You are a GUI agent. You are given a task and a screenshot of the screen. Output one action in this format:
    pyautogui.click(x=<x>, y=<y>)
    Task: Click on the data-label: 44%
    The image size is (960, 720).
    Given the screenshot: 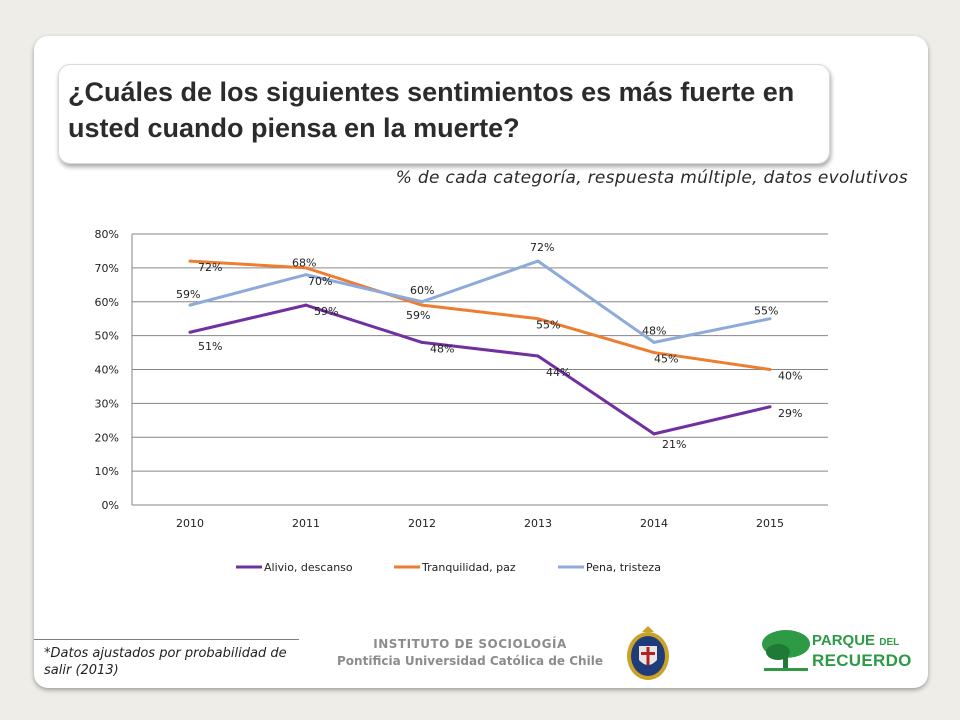 What is the action you would take?
    pyautogui.click(x=558, y=372)
    